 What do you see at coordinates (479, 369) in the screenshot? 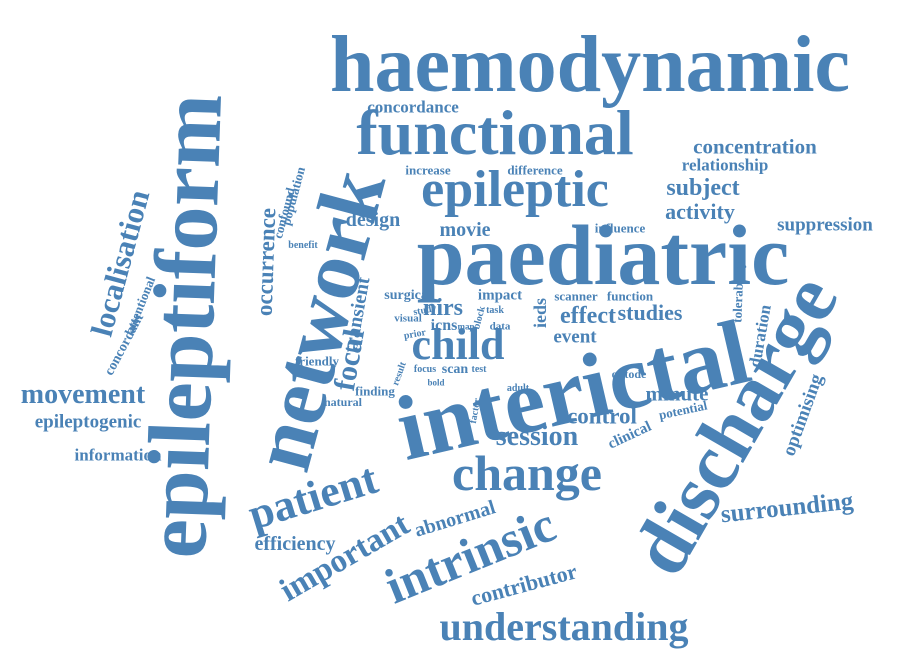
I see `word-test: test` at bounding box center [479, 369].